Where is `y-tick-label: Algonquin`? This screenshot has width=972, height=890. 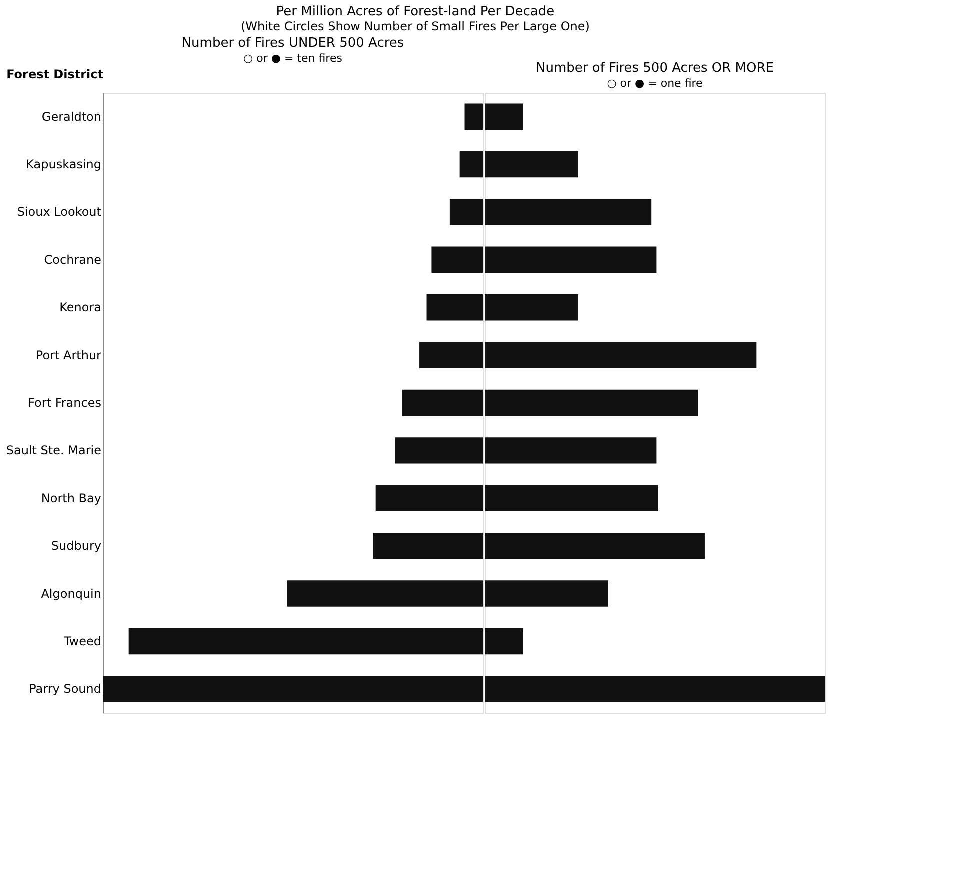
y-tick-label: Algonquin is located at coordinates (71, 593).